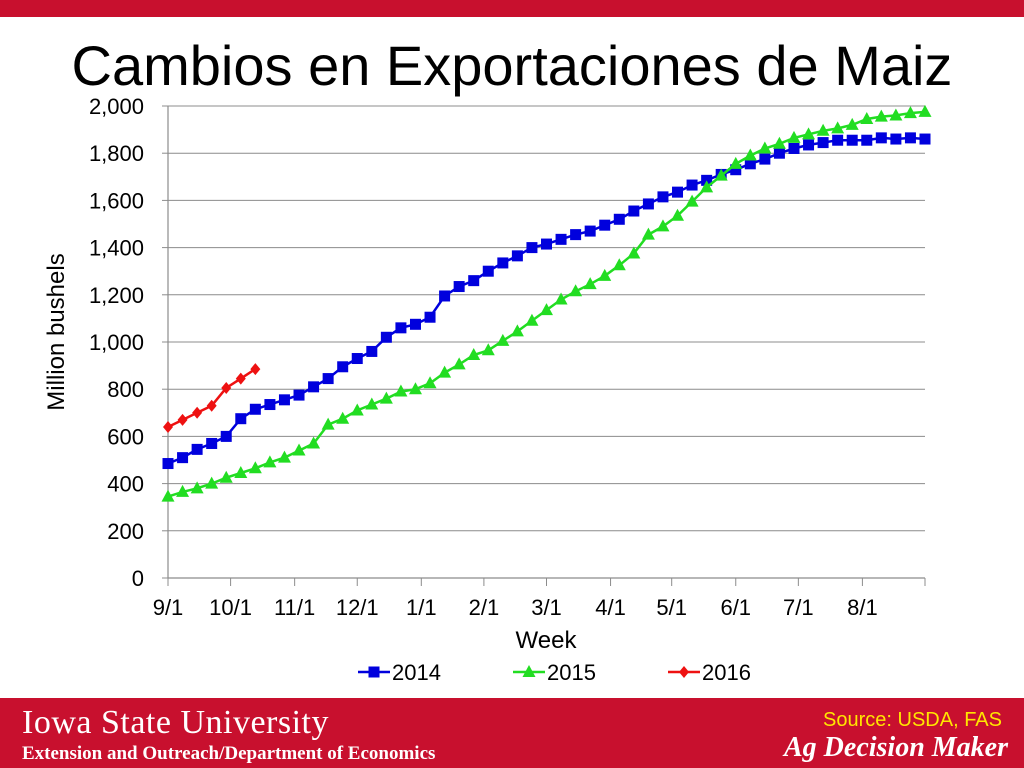 The image size is (1024, 768). What do you see at coordinates (56, 331) in the screenshot?
I see `y-axis-label: Million bushels` at bounding box center [56, 331].